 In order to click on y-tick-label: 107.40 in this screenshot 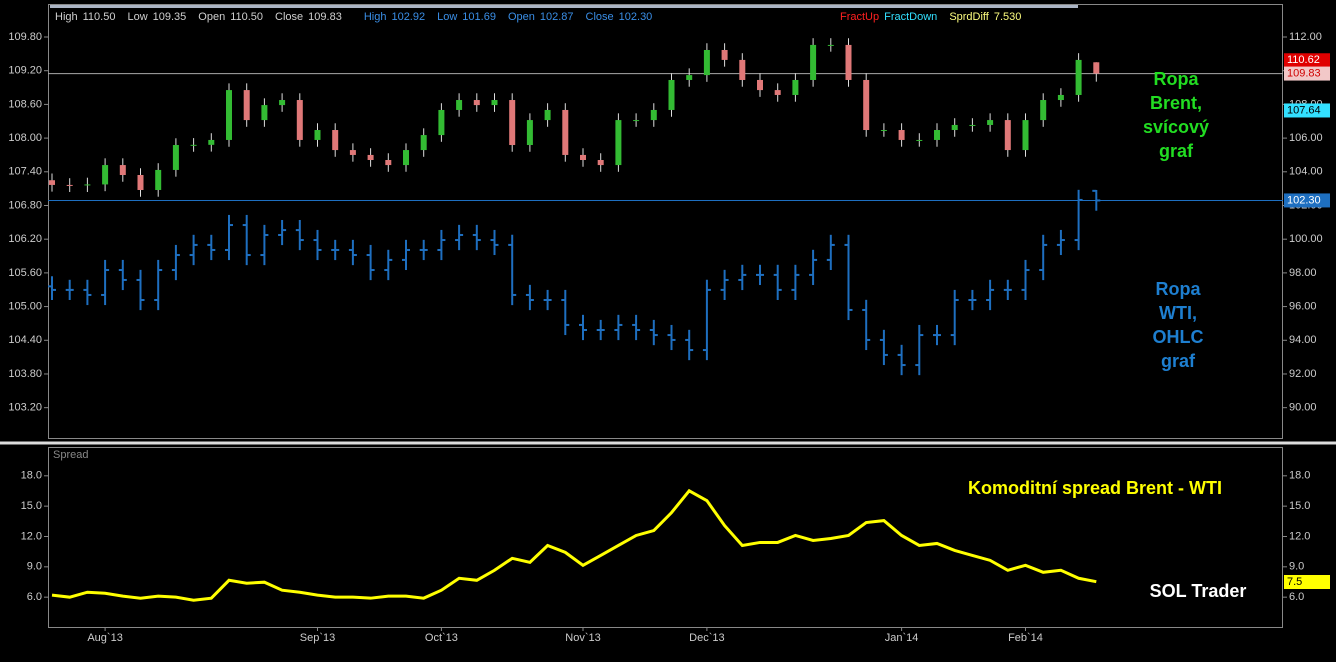, I will do `click(25, 172)`.